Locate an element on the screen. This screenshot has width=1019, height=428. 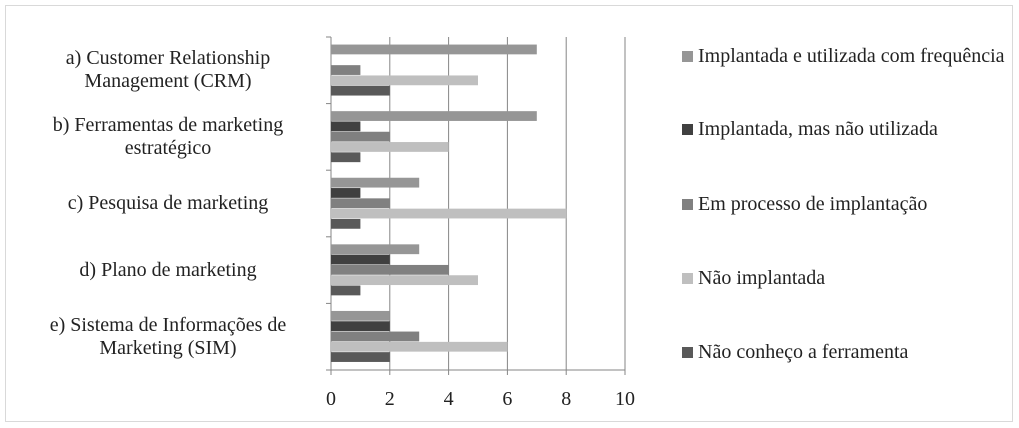
x-tick-label: 4 is located at coordinates (449, 399).